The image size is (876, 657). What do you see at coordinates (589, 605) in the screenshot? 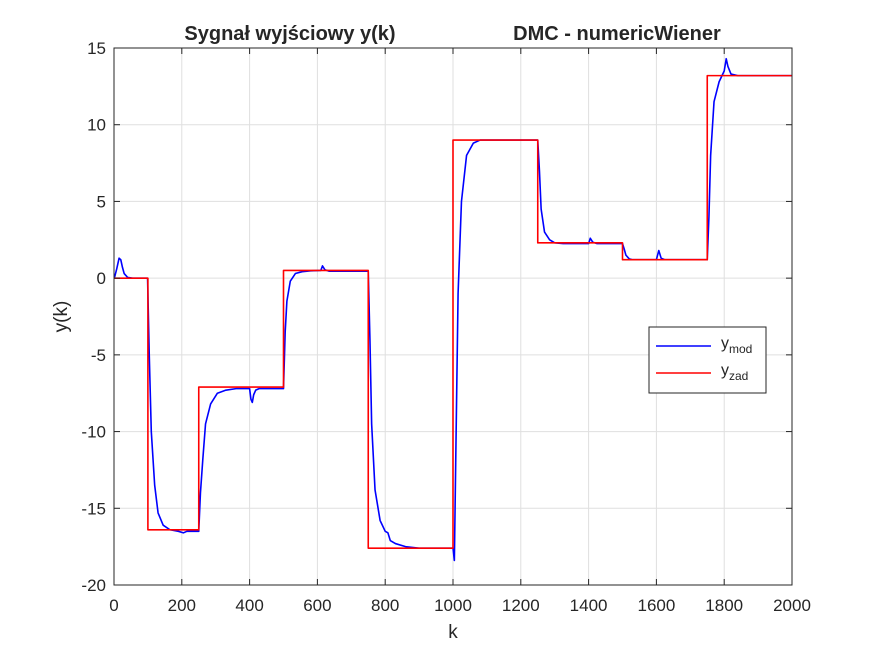
I see `x-tick-label: 1400` at bounding box center [589, 605].